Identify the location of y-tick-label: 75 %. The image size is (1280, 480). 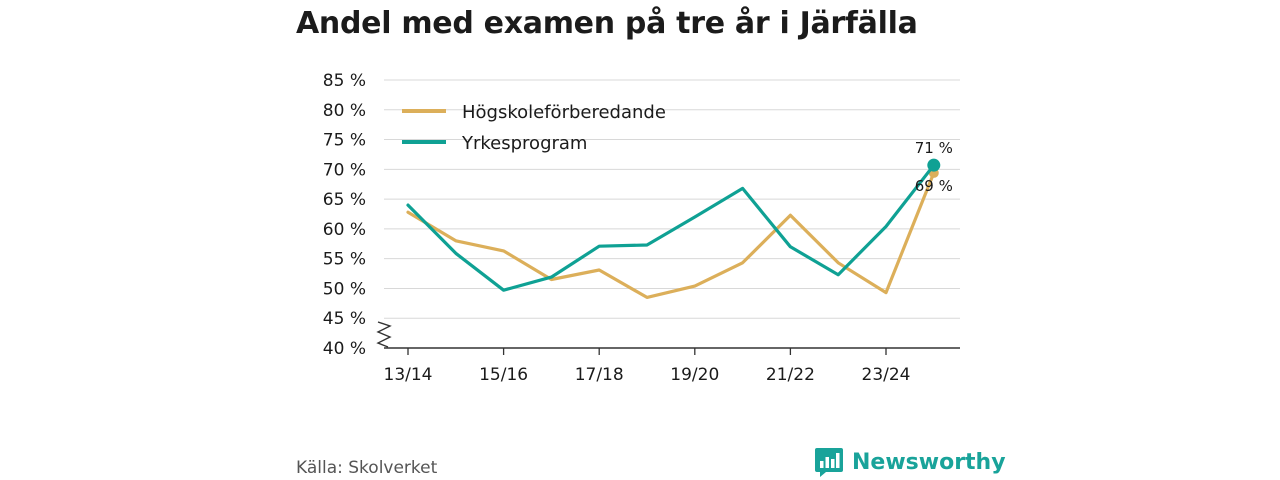
(344, 141).